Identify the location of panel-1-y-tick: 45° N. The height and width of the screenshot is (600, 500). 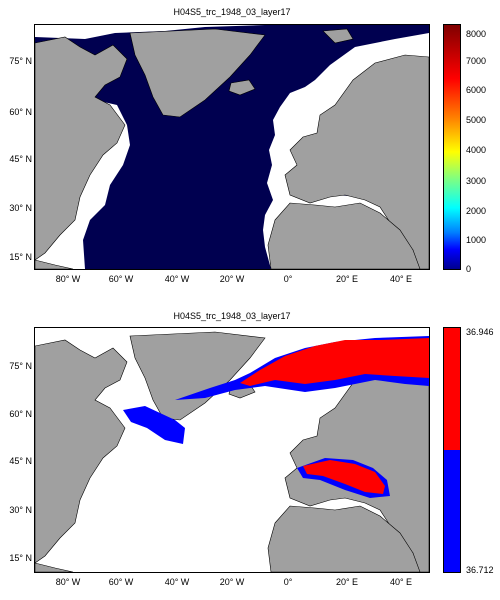
(20, 159).